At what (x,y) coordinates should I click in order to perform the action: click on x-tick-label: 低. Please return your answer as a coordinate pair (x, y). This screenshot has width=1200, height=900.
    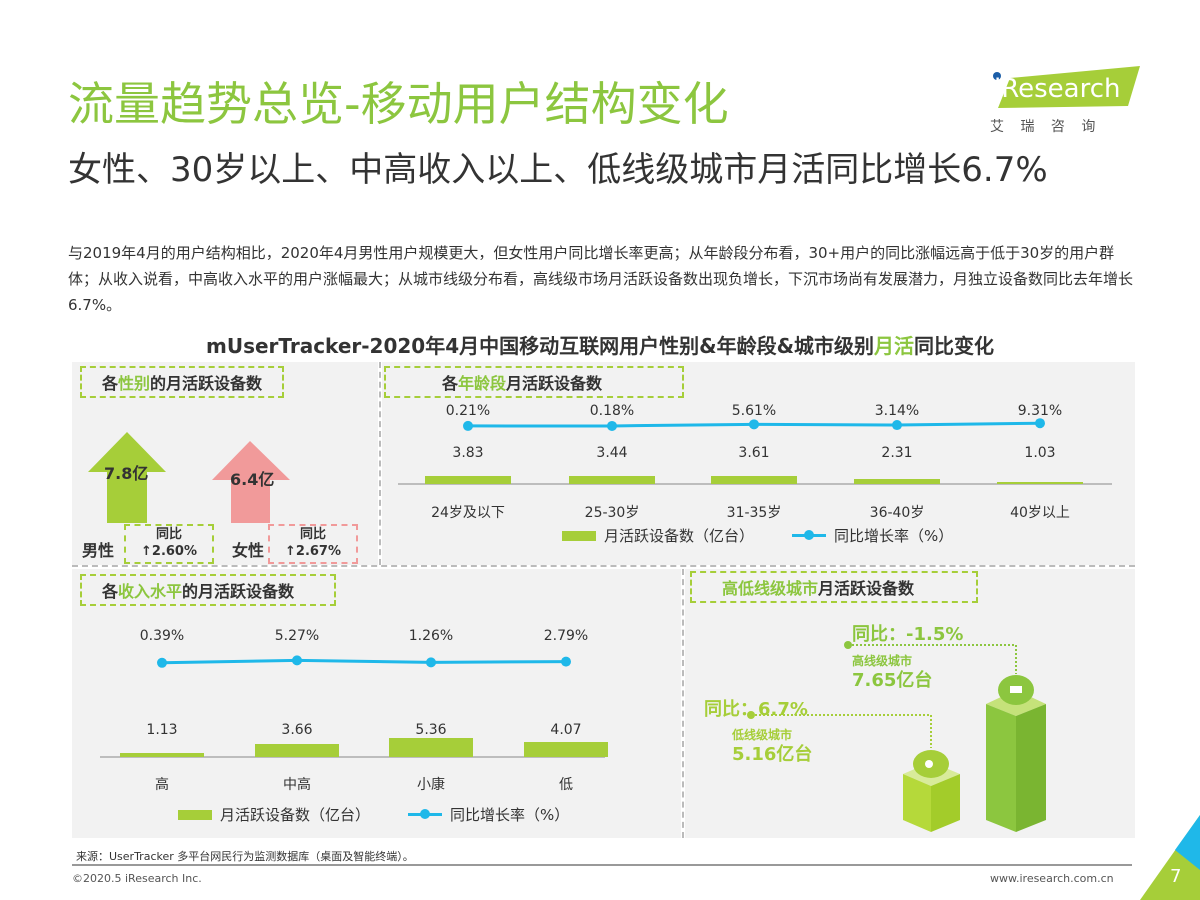
    Looking at the image, I should click on (566, 785).